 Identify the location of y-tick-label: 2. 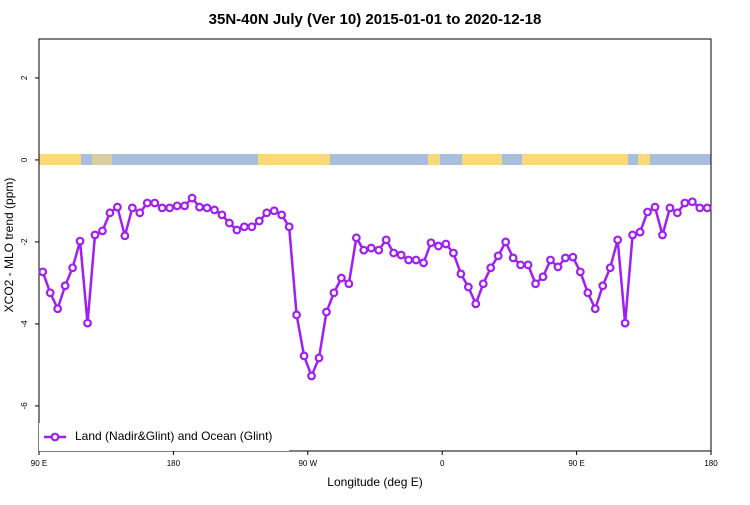
(24, 77).